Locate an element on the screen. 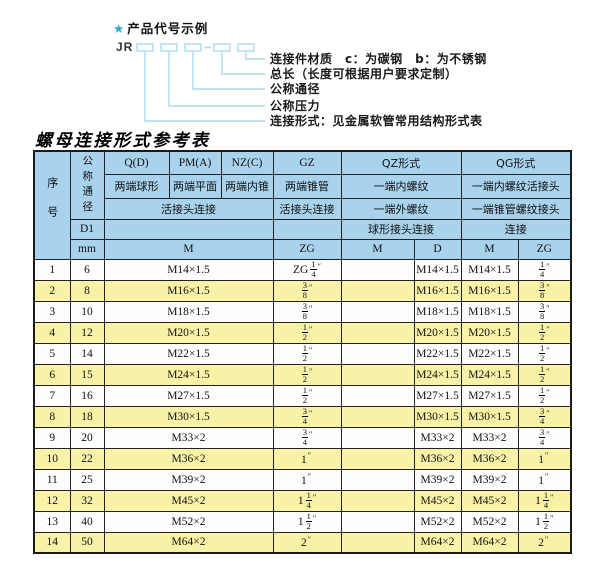 The image size is (600, 567). header-col-nz: NZ(C) is located at coordinates (247, 162).